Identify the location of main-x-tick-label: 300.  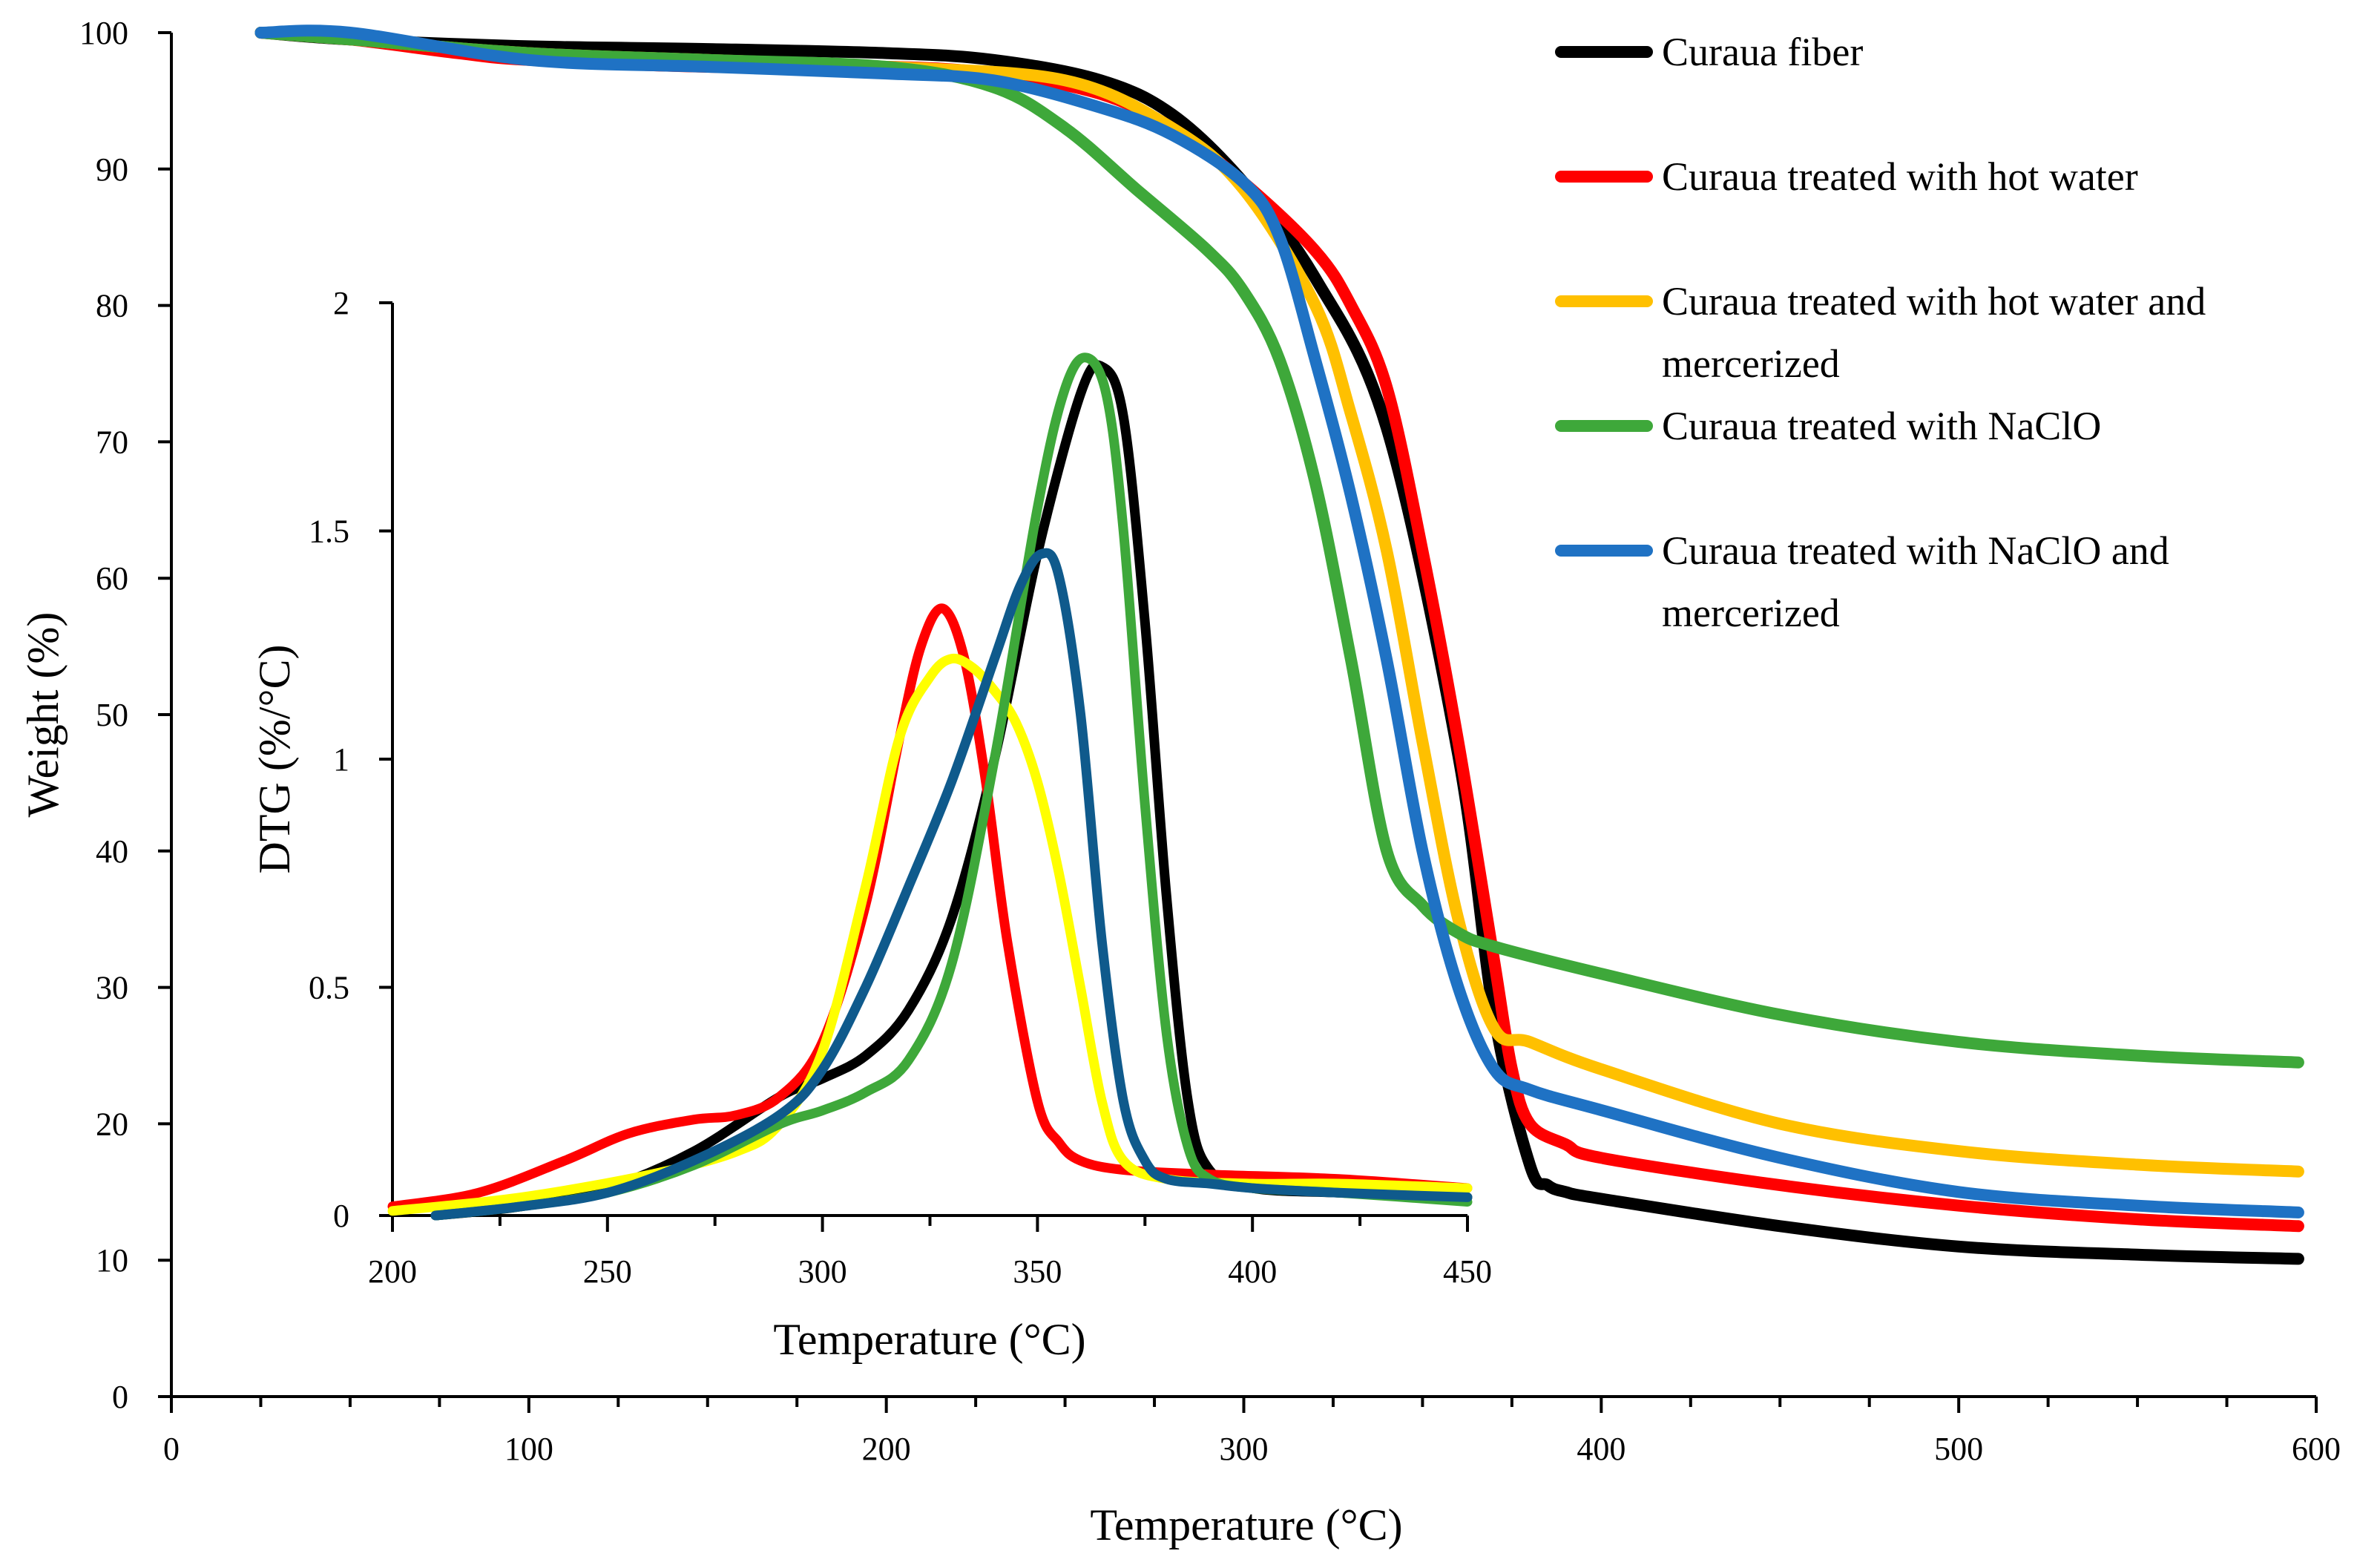
(1245, 1449).